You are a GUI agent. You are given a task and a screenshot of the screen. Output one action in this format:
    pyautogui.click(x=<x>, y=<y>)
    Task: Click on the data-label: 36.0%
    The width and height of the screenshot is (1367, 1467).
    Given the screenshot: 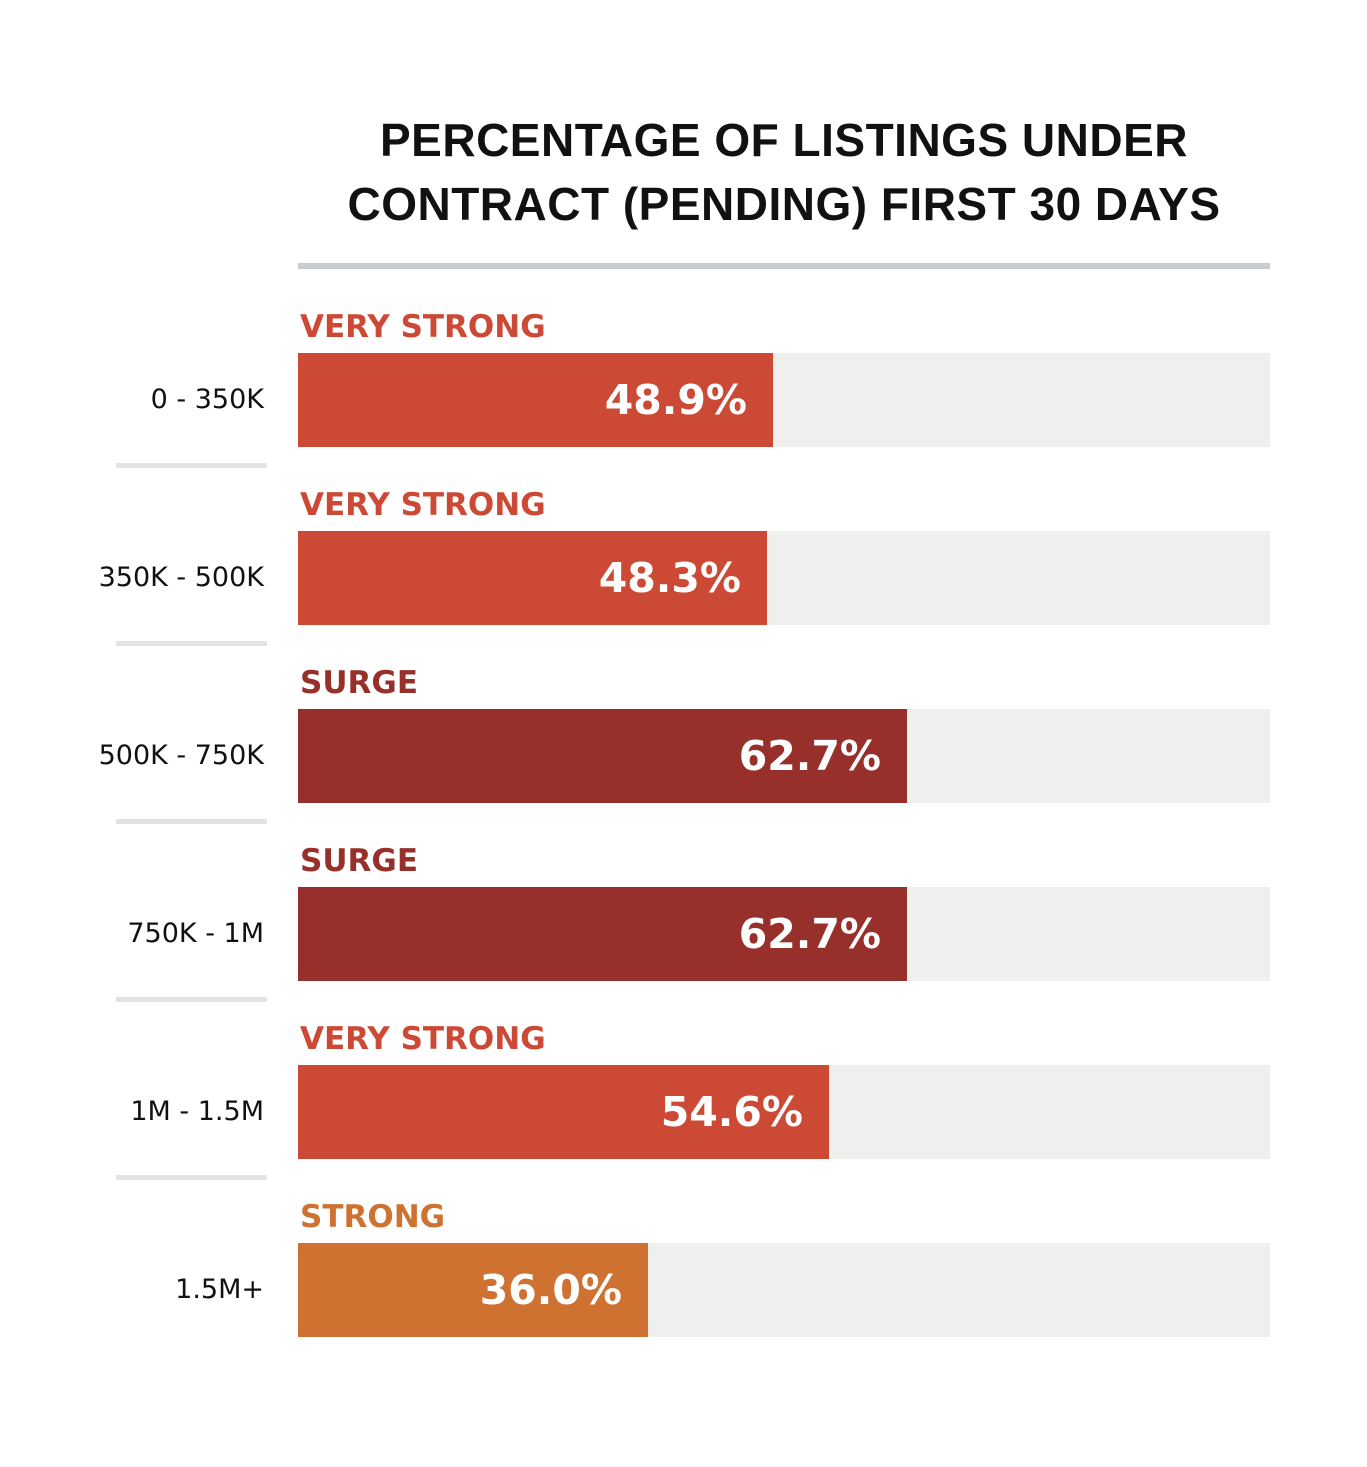 What is the action you would take?
    pyautogui.click(x=550, y=1290)
    